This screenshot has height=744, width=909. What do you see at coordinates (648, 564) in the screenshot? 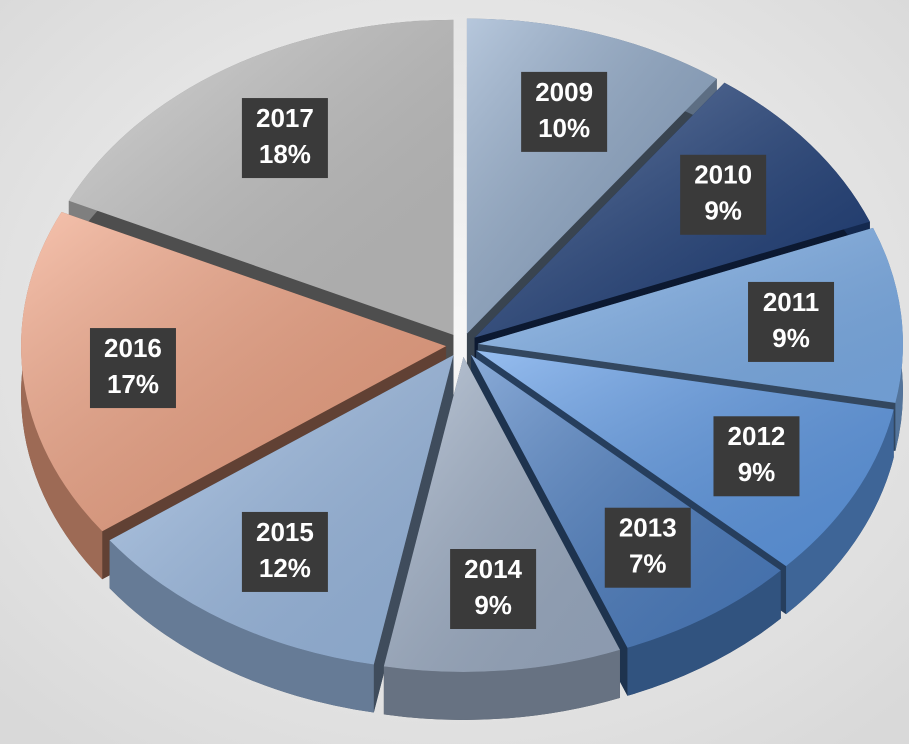
I see `value-label: 7%` at bounding box center [648, 564].